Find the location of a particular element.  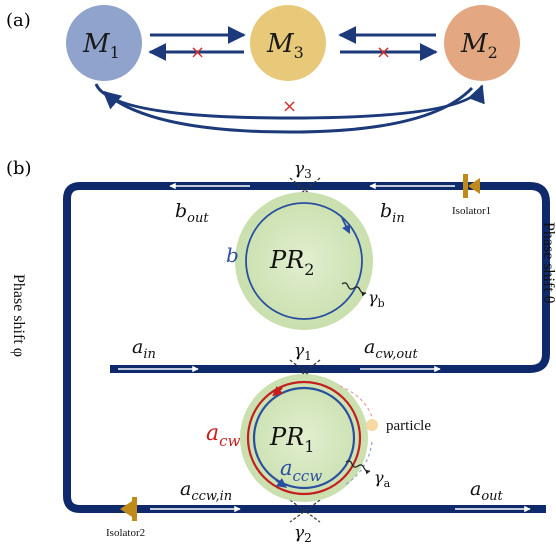

arrow-m2-to-m1 is located at coordinates (288, 110).